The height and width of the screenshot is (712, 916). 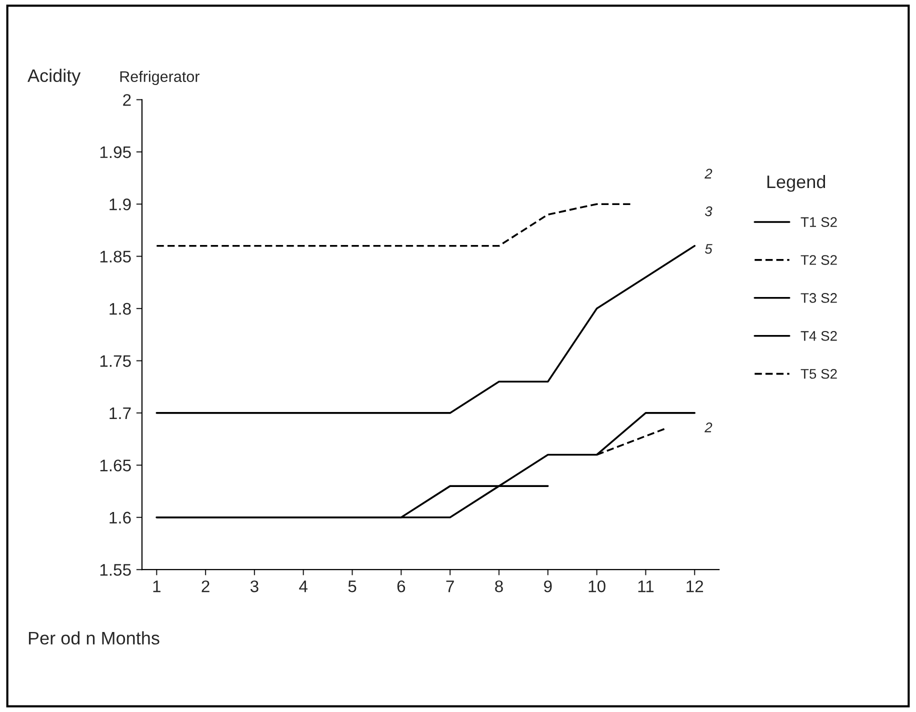 What do you see at coordinates (120, 308) in the screenshot?
I see `y-tick-label: 1.8` at bounding box center [120, 308].